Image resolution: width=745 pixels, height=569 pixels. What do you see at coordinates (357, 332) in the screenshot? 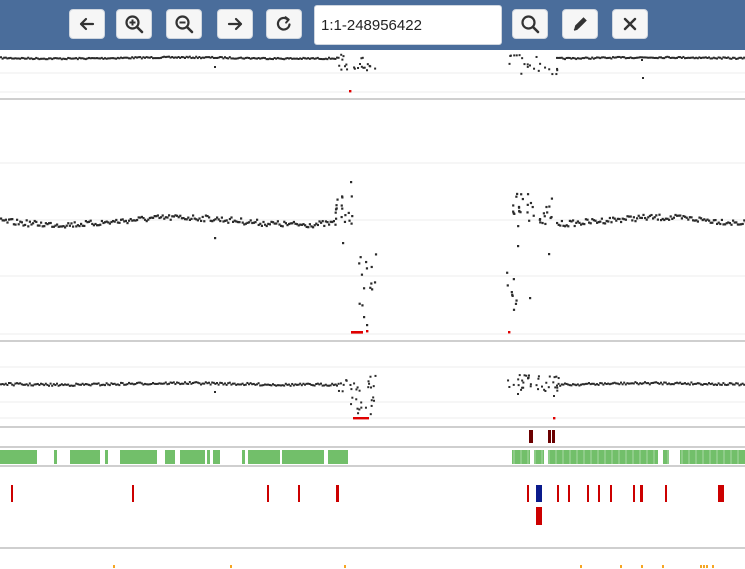
I see `highlight-segment` at bounding box center [357, 332].